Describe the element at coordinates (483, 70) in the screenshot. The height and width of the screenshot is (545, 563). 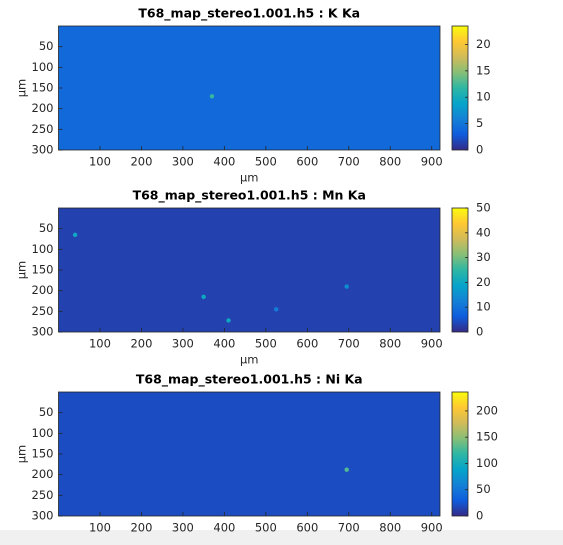
I see `colorbar-tick-label: 15` at that location.